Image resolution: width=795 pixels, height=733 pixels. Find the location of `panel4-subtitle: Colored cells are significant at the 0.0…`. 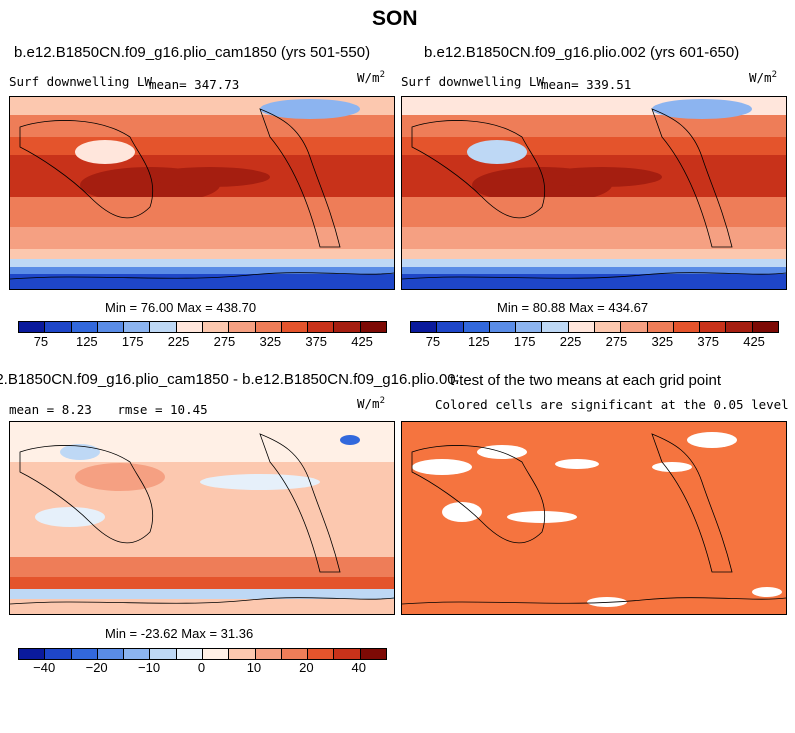

panel4-subtitle: Colored cells are significant at the 0.0… is located at coordinates (612, 404).